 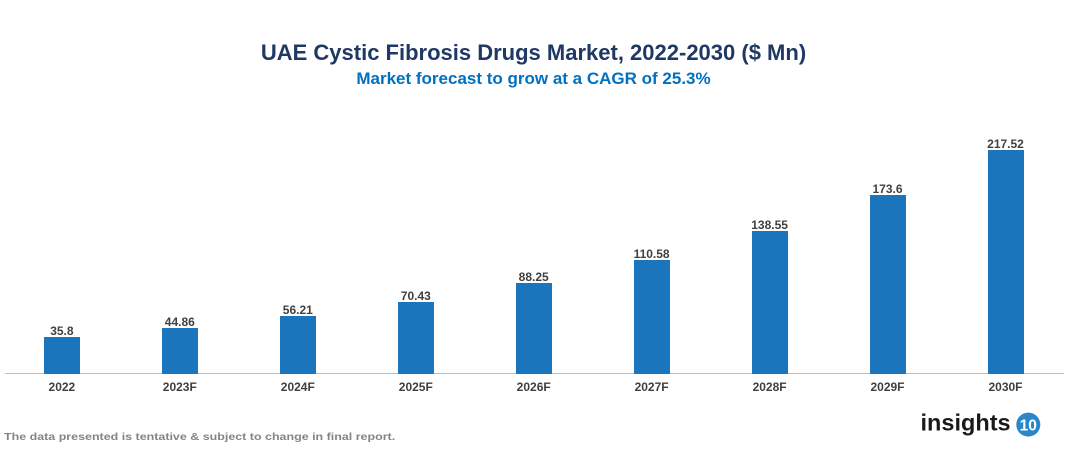 I want to click on svg-text: 10, so click(x=1028, y=425).